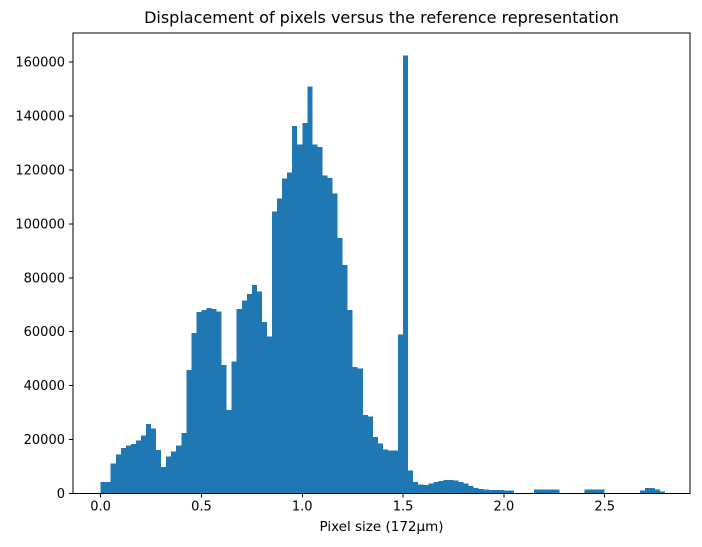 Image resolution: width=702 pixels, height=547 pixels. I want to click on y-tick-label: 40000, so click(44, 386).